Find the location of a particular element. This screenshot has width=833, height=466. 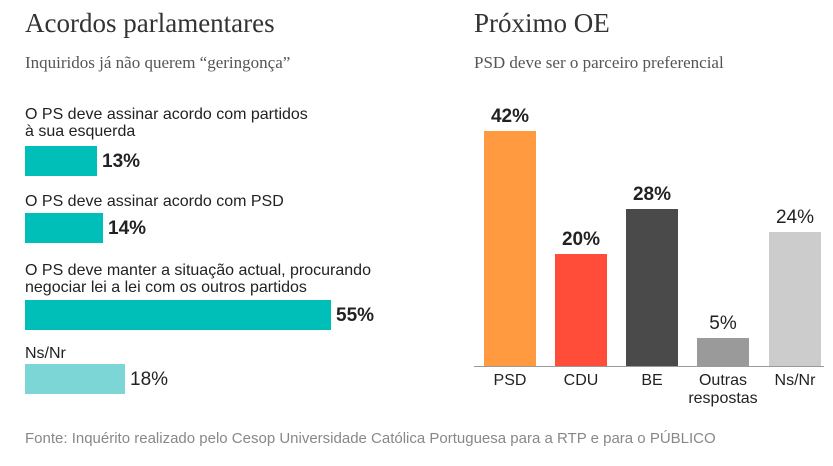

category-label: CDU is located at coordinates (581, 381).